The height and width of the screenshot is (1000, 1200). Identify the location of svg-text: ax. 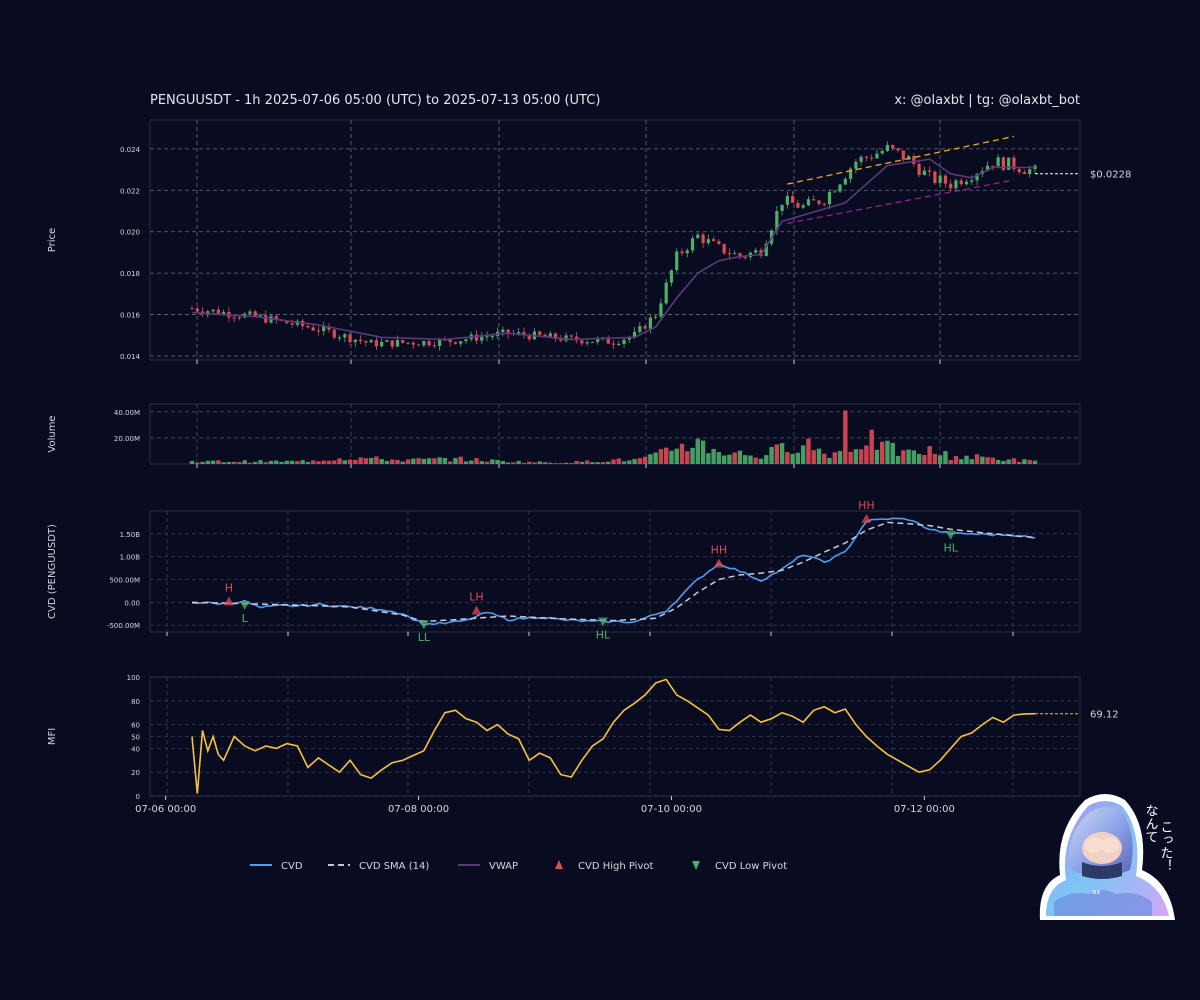
(1096, 892).